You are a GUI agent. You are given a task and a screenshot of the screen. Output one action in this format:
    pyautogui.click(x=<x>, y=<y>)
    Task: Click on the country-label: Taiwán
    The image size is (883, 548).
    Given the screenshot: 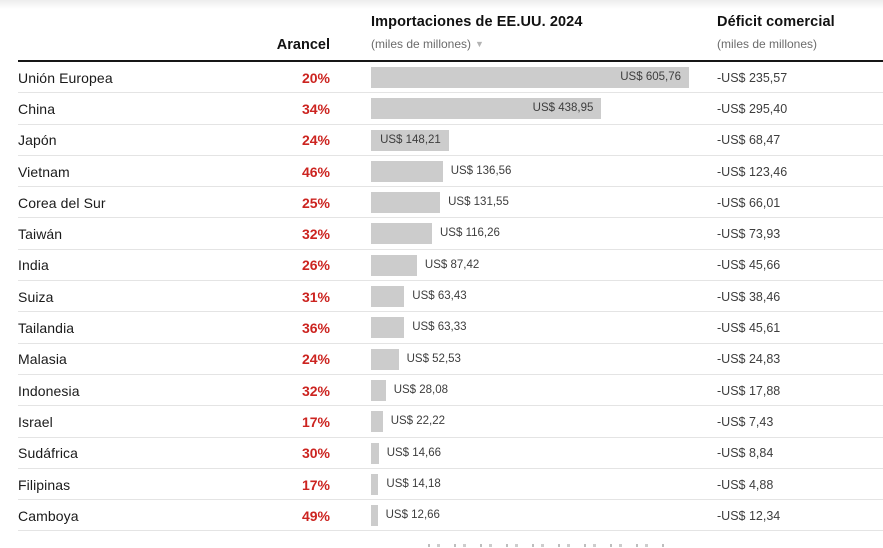 What is the action you would take?
    pyautogui.click(x=40, y=234)
    